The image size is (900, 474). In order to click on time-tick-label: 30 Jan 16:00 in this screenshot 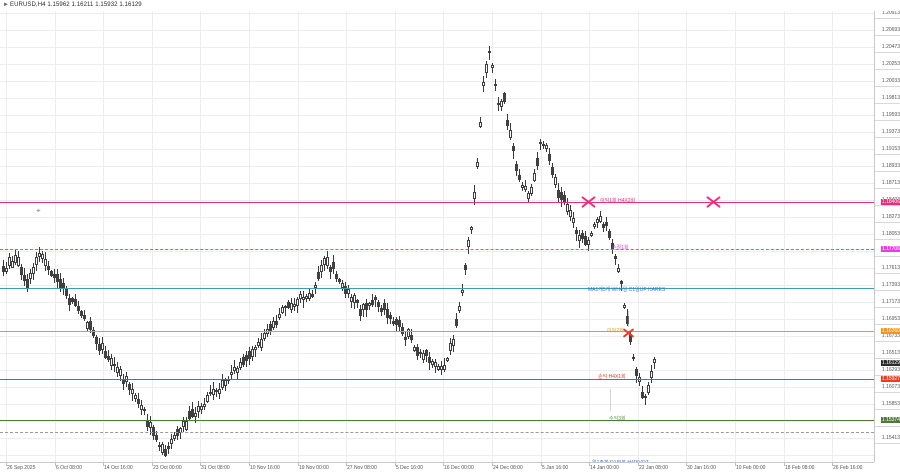, I will do `click(701, 468)`.